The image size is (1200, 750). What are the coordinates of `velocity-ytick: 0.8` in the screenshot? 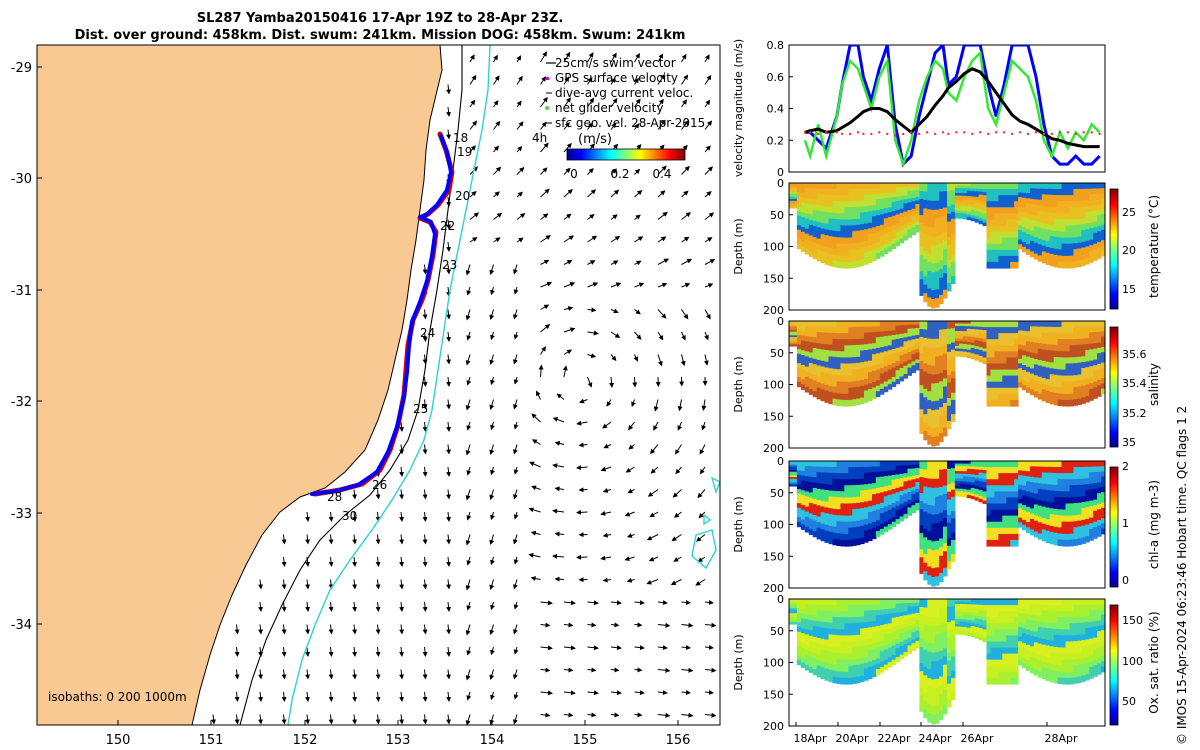 It's located at (776, 45).